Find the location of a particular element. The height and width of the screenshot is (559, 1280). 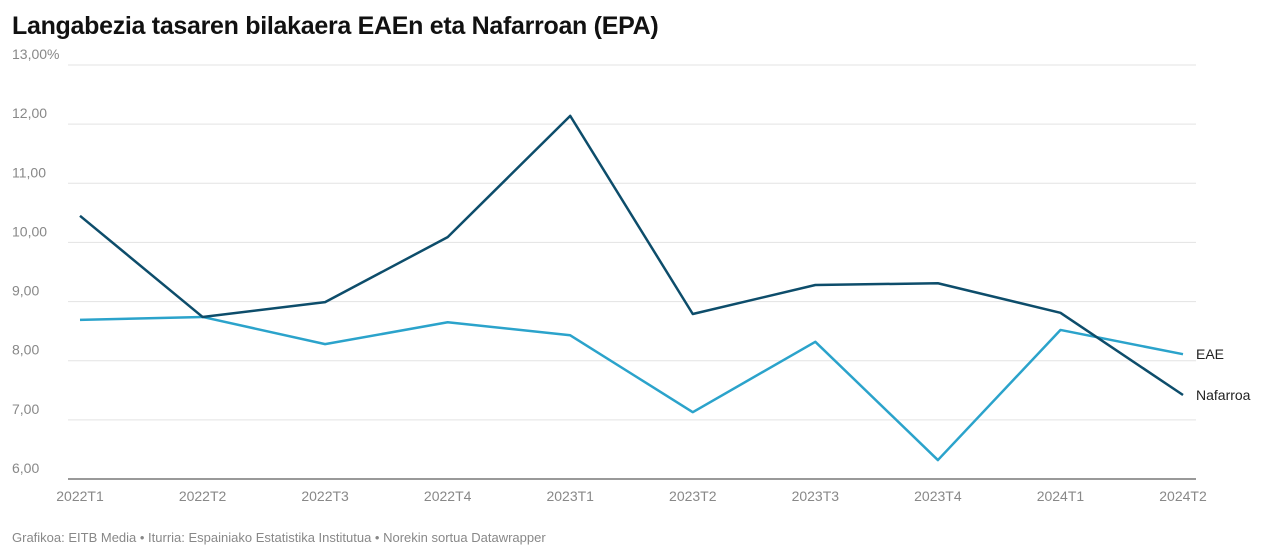

x-tick-label: 2022T2 is located at coordinates (203, 496).